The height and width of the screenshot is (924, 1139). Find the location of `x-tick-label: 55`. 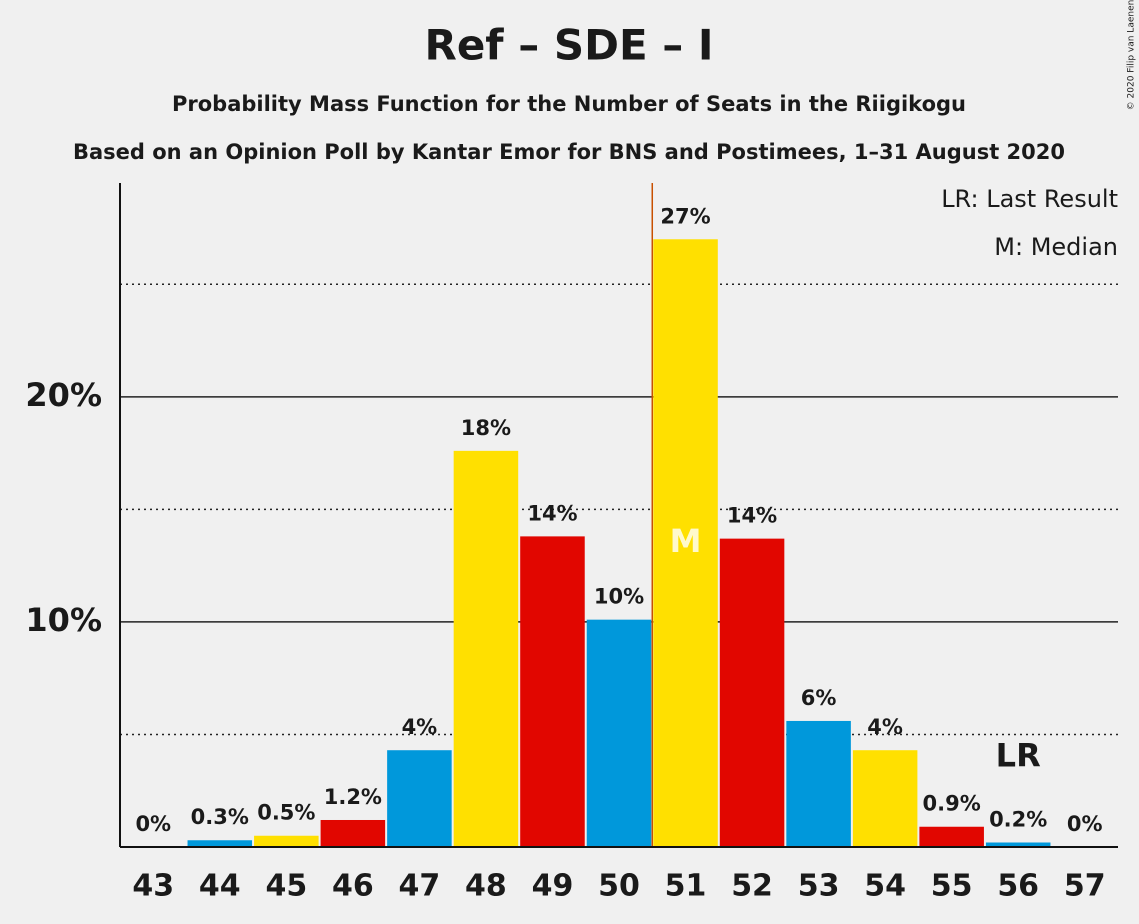

x-tick-label: 55 is located at coordinates (952, 886).